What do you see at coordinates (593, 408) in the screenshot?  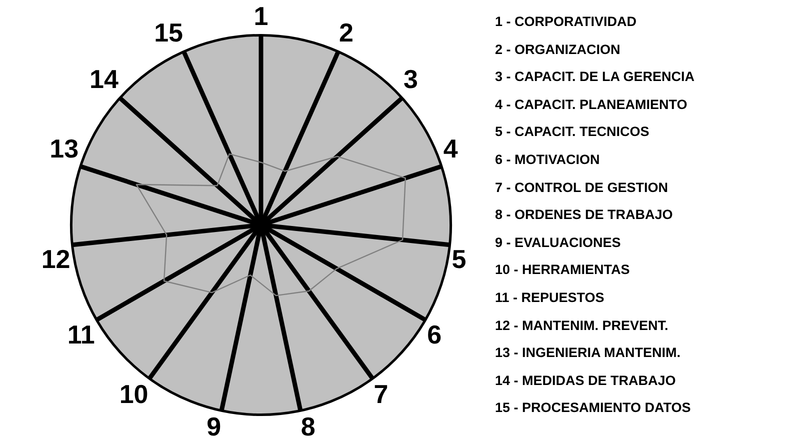 I see `text: 15 - PROCESAMIENTO DATOS` at bounding box center [593, 408].